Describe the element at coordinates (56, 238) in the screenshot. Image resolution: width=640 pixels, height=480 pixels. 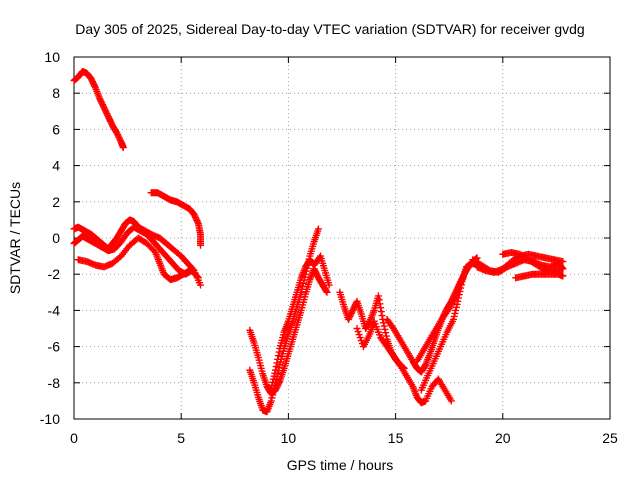
I see `y-tick-label: 0` at that location.